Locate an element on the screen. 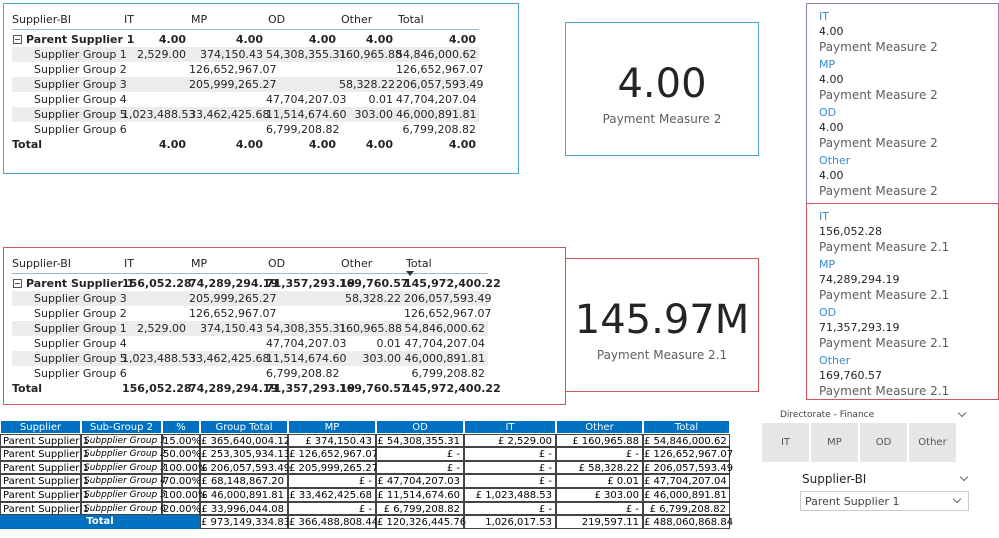 Image resolution: width=999 pixels, height=538 pixels. cell-value: 74,289,294.19 is located at coordinates (234, 283).